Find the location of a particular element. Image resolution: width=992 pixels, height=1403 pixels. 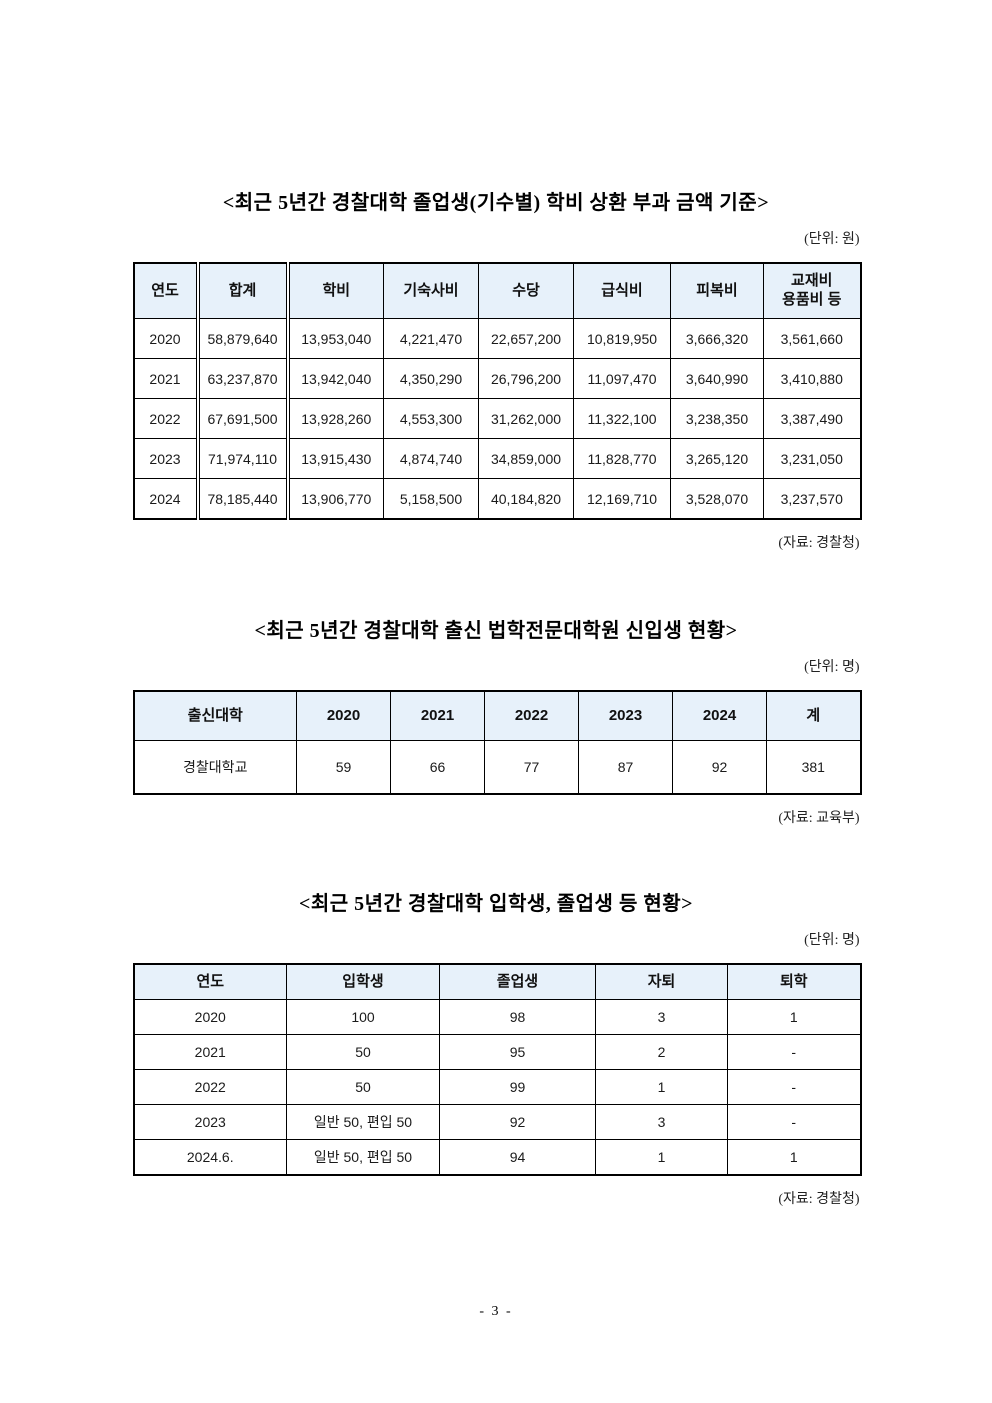

table-cell: 3,666,320 is located at coordinates (717, 338).